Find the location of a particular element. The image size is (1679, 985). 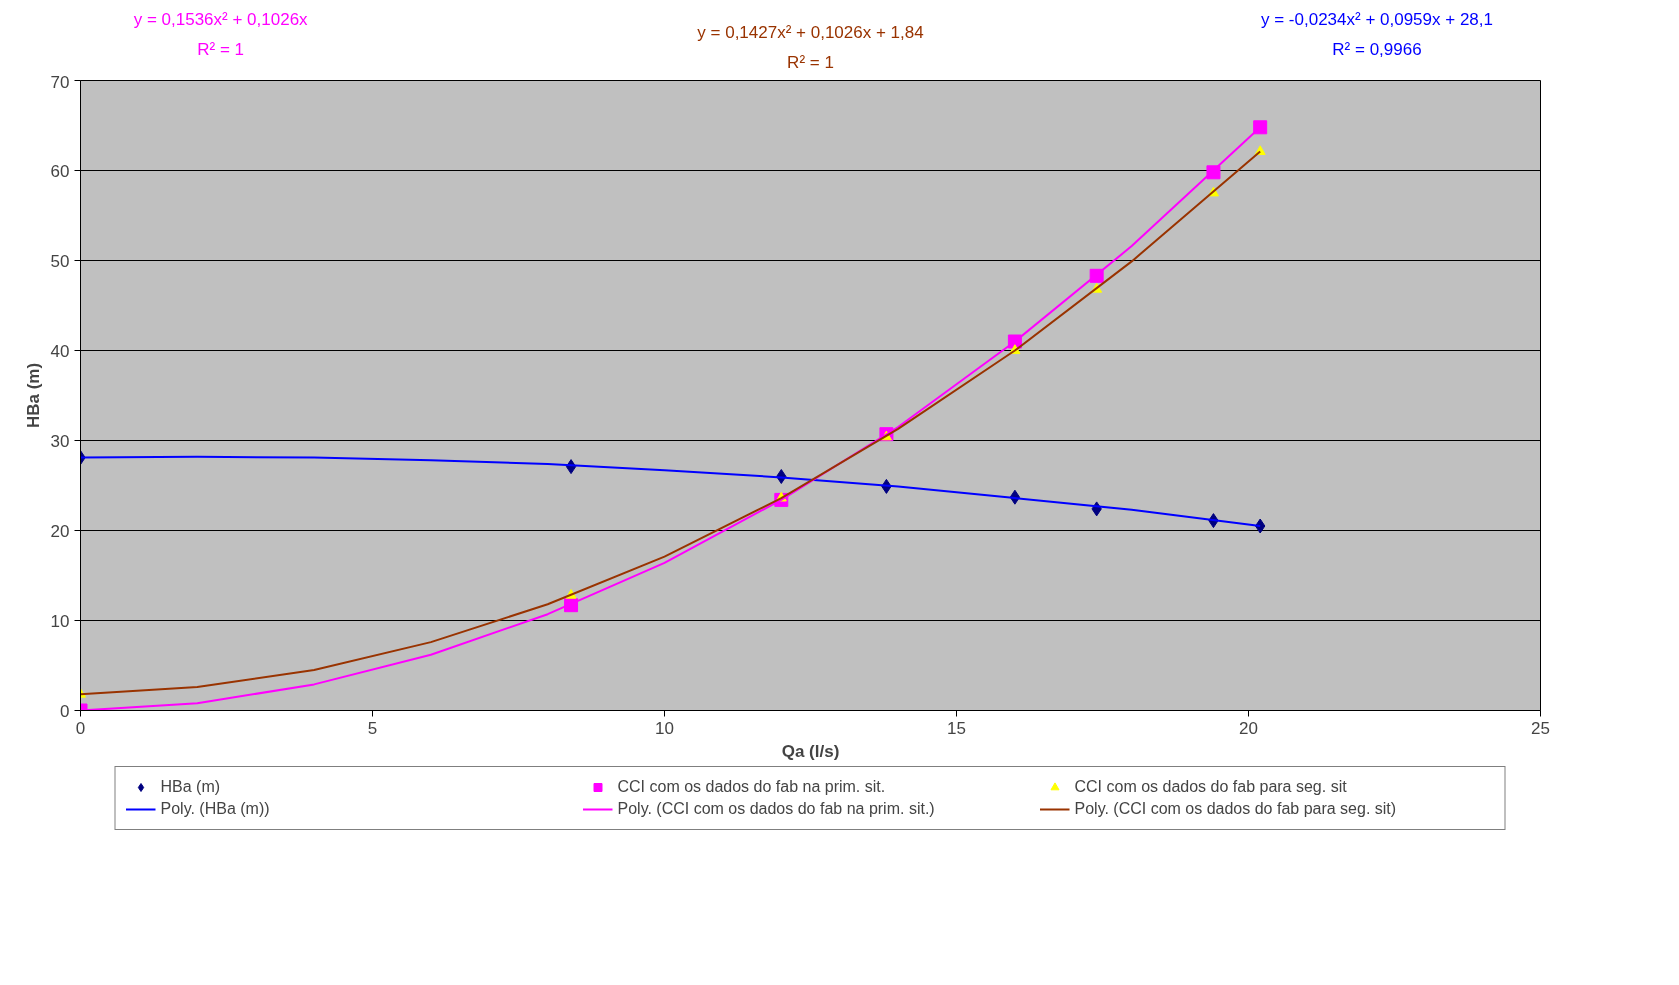

y-tick-label: 10 is located at coordinates (60, 621).